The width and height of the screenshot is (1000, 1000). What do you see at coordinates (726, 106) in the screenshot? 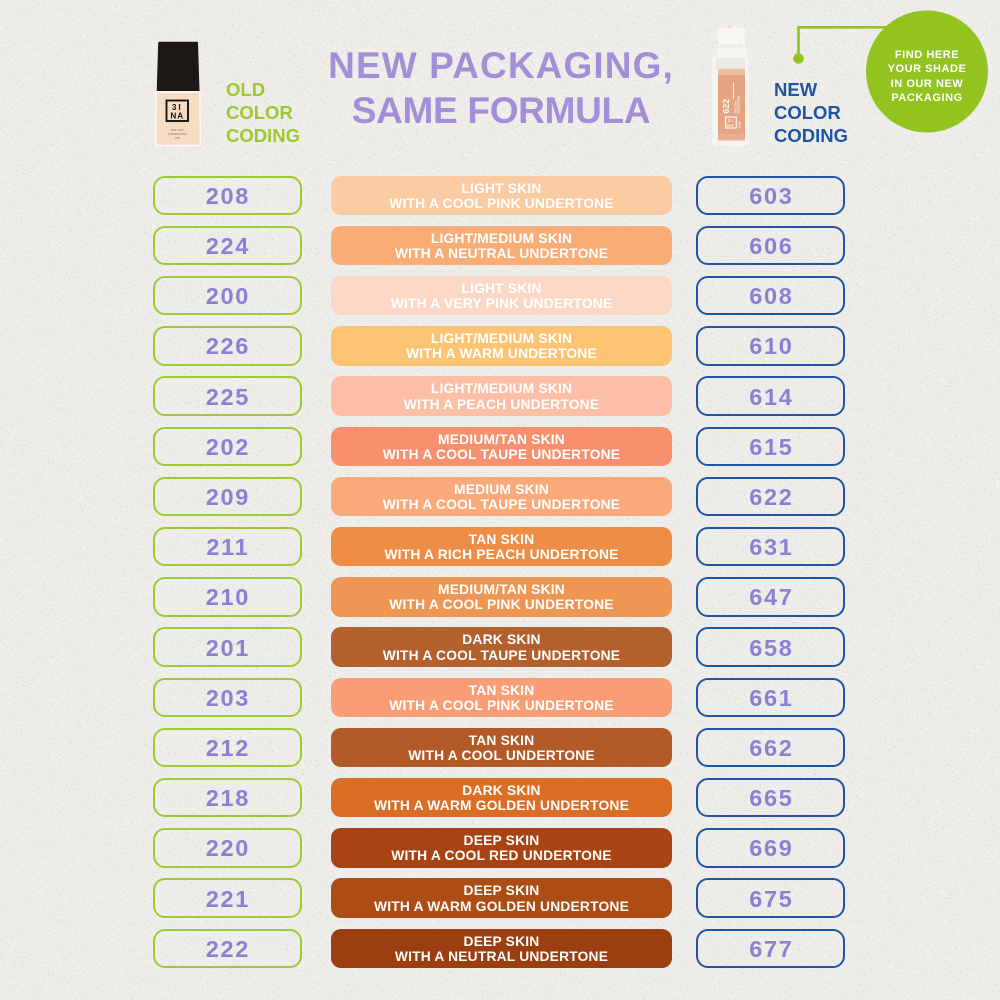
I see `svg-text: 622` at bounding box center [726, 106].